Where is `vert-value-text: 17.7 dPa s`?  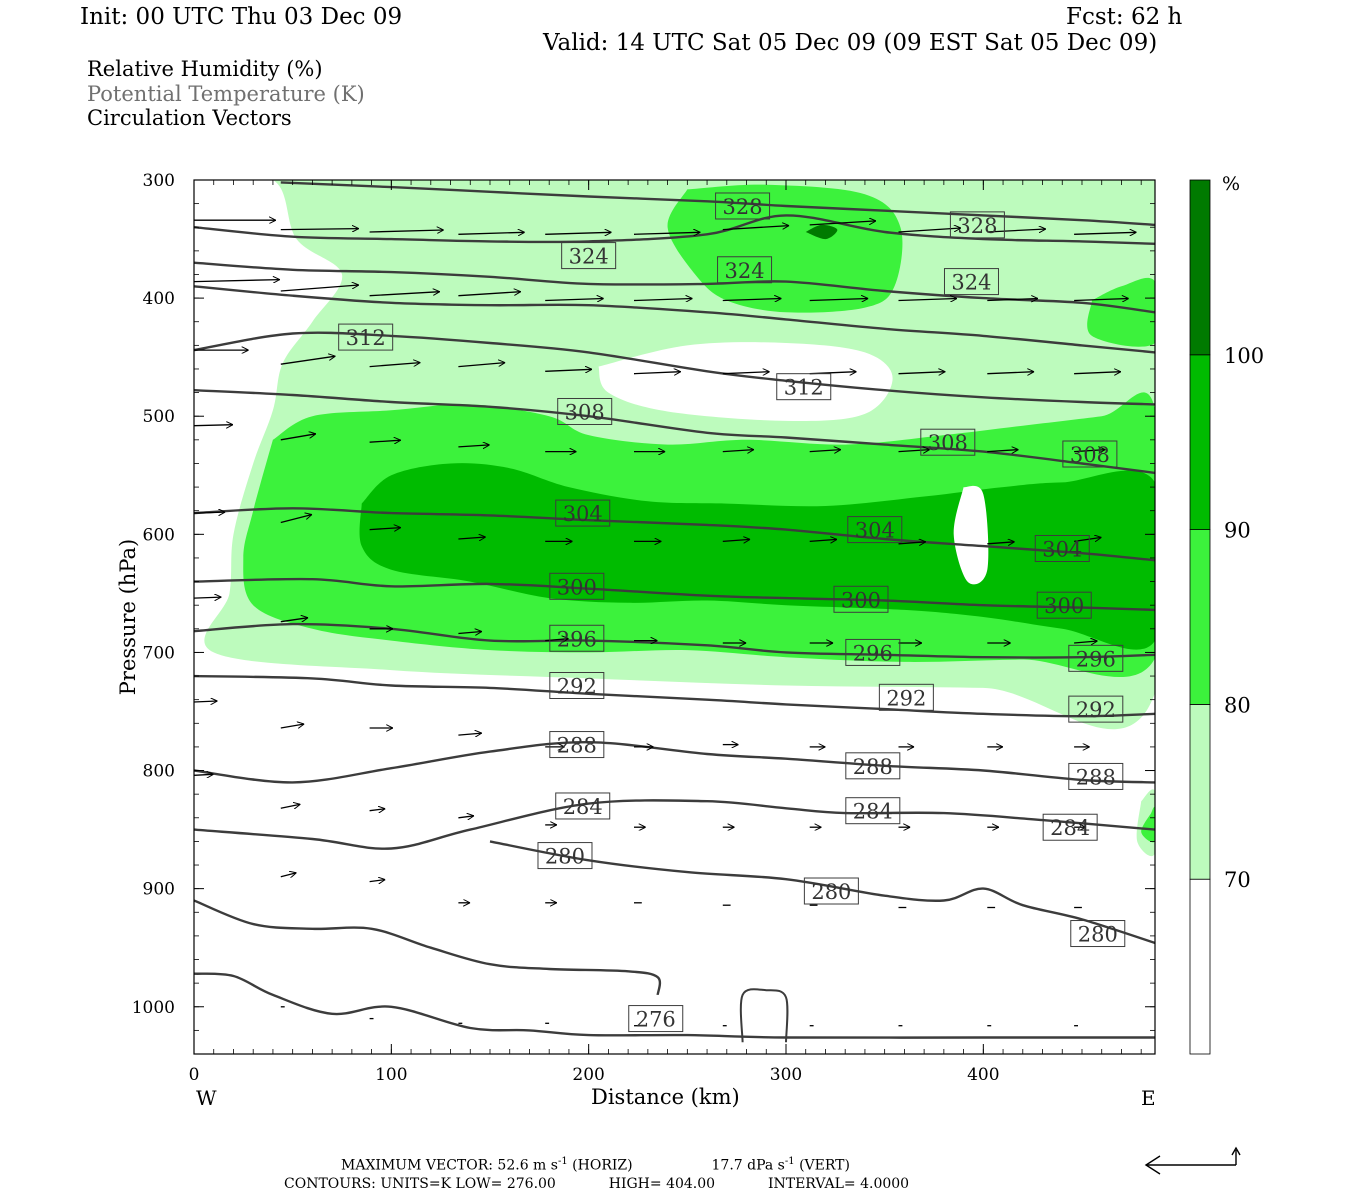
vert-value-text: 17.7 dPa s is located at coordinates (748, 1165).